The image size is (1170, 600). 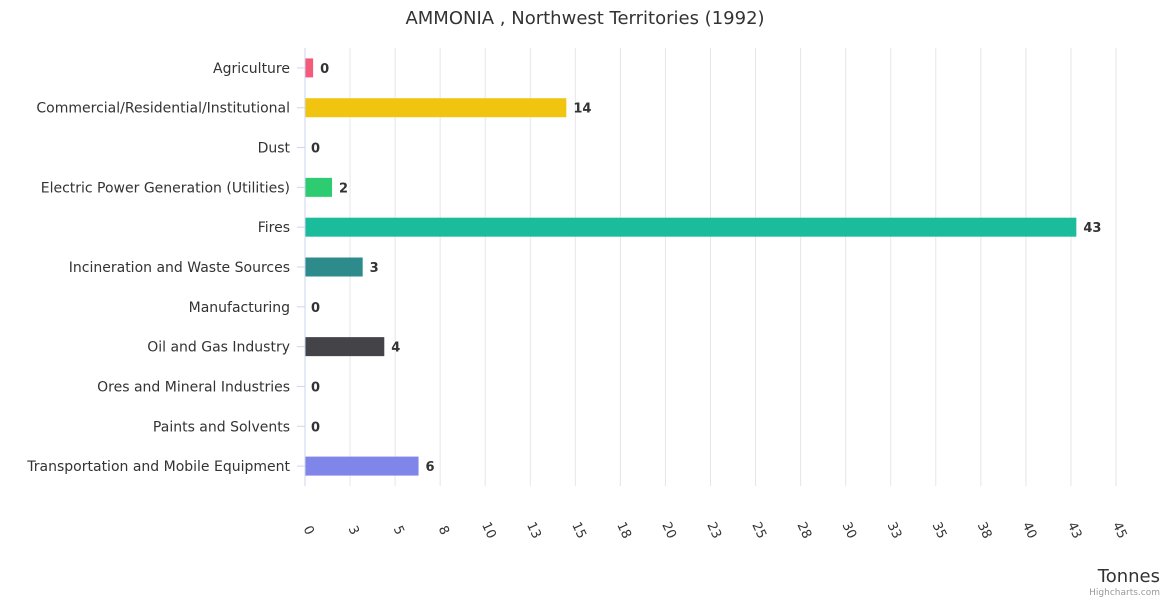 What do you see at coordinates (274, 228) in the screenshot?
I see `category-label: Fires` at bounding box center [274, 228].